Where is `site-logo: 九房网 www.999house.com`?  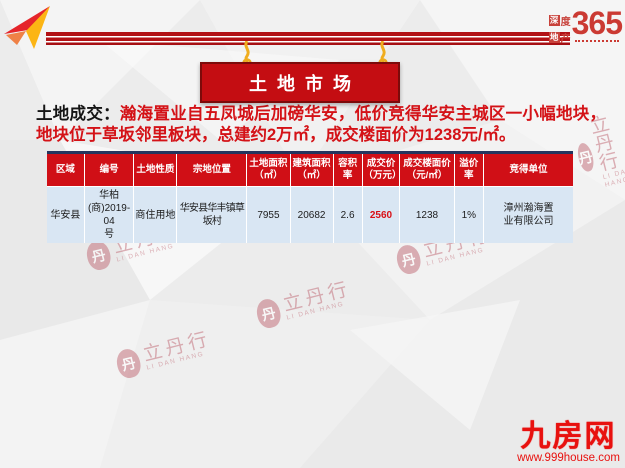
site-logo: 九房网 www.999house.com is located at coordinates (568, 443).